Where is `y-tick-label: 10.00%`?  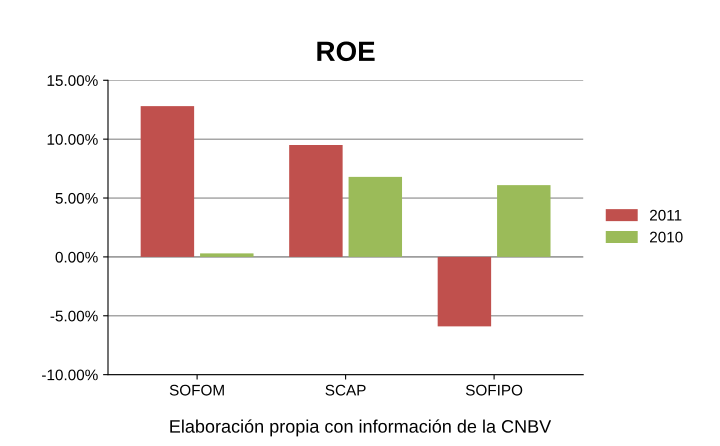 y-tick-label: 10.00% is located at coordinates (73, 139).